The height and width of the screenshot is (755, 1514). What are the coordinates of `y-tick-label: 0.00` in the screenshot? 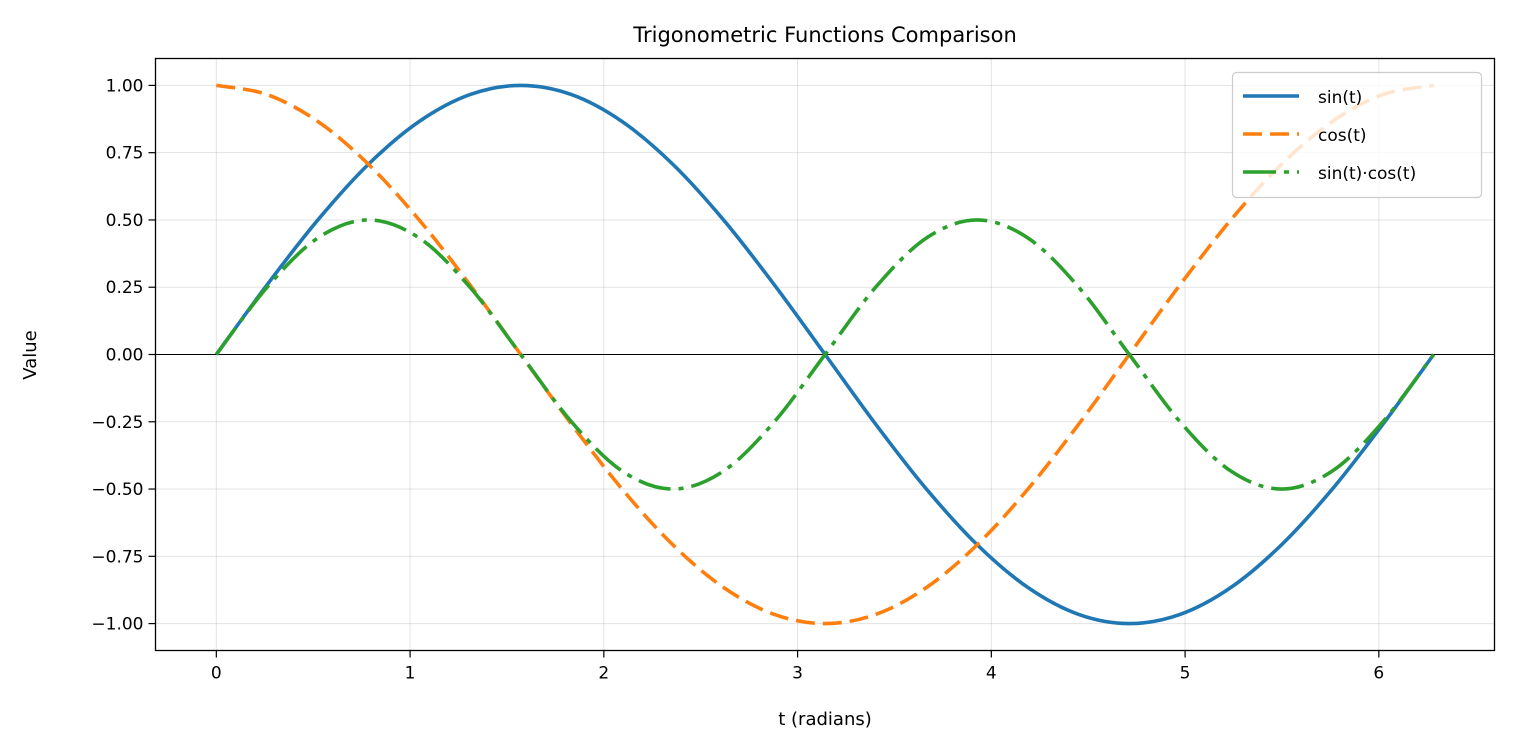 It's located at (125, 356).